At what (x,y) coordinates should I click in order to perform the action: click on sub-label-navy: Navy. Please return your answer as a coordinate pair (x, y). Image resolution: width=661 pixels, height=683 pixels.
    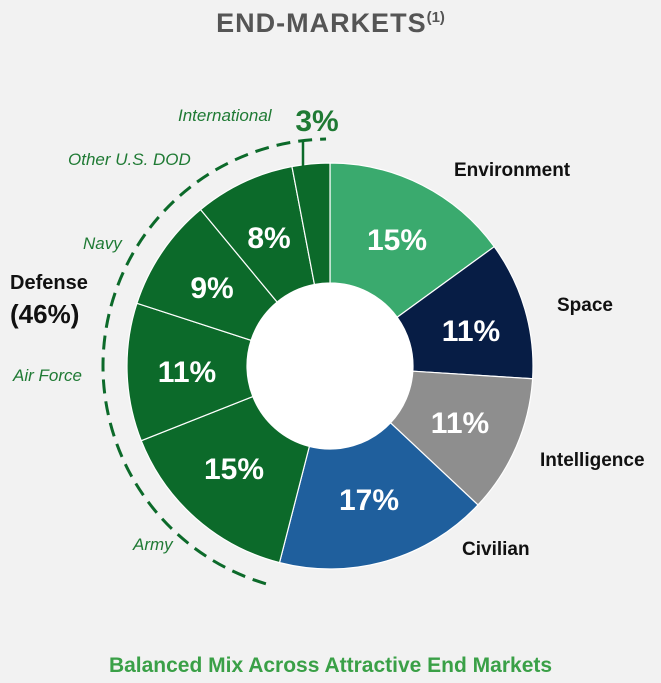
    Looking at the image, I should click on (103, 243).